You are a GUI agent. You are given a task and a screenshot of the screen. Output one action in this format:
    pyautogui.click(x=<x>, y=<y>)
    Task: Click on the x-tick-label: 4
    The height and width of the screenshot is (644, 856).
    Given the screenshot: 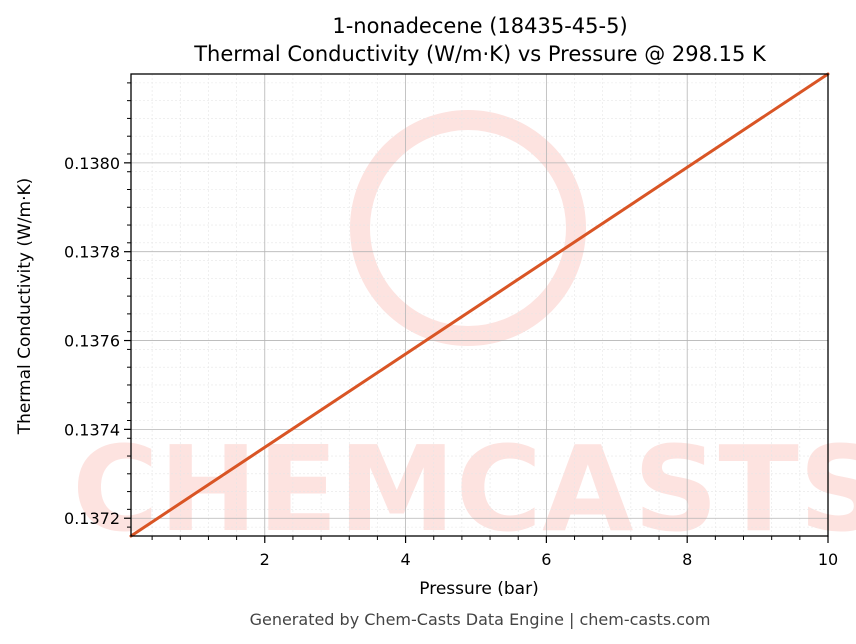 What is the action you would take?
    pyautogui.click(x=405, y=559)
    